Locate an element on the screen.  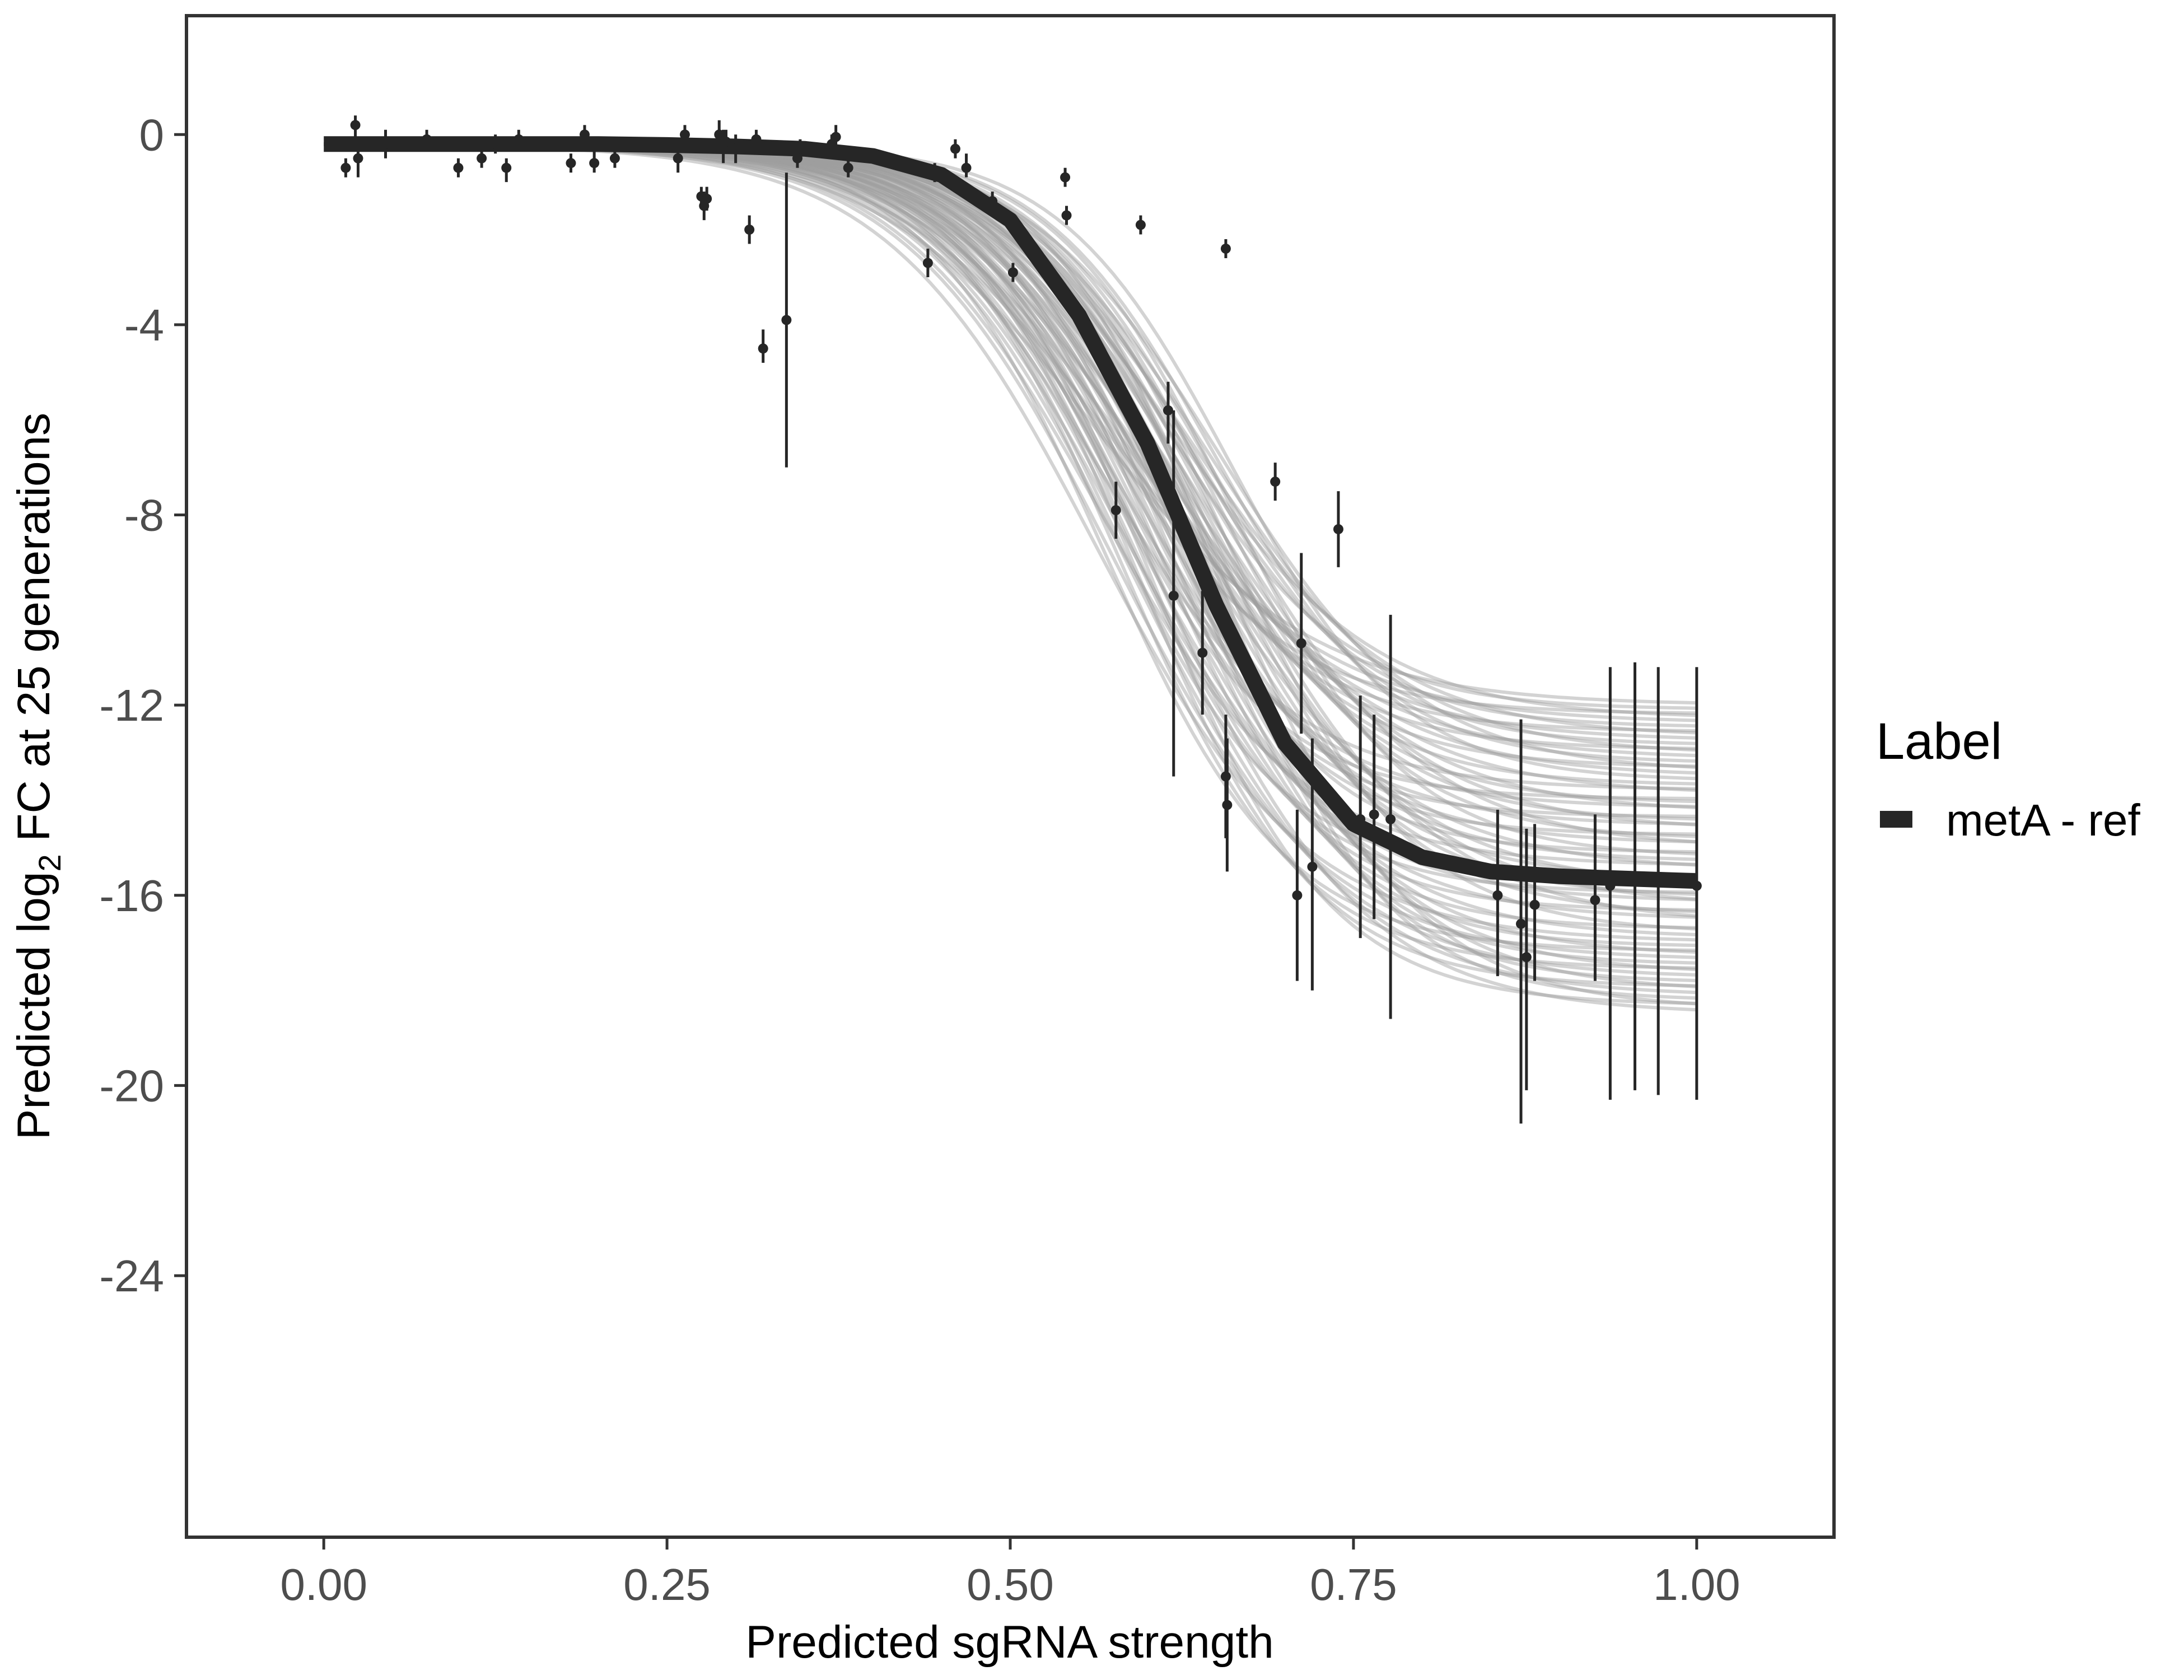
y-tick-label: -16 is located at coordinates (132, 896).